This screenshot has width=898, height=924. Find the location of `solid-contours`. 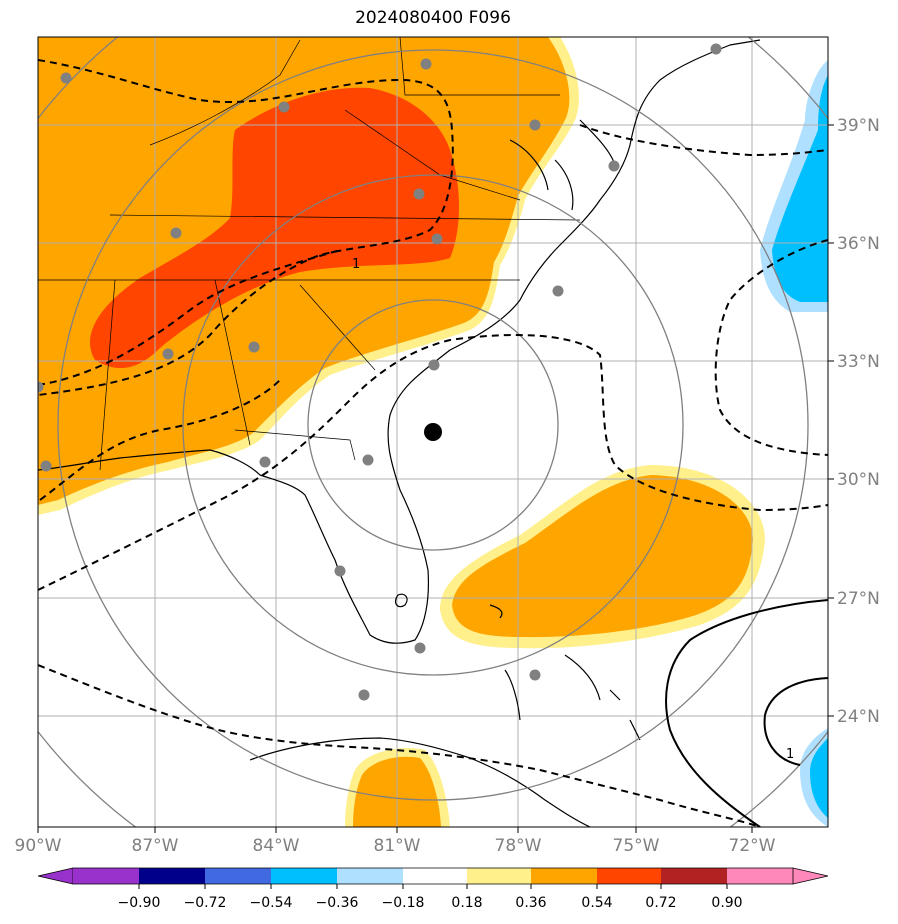

solid-contours is located at coordinates (746, 713).